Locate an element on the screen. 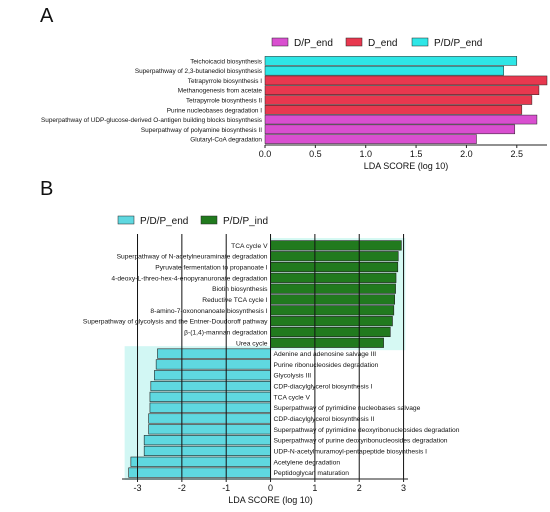  bar-label: Glycolysis III is located at coordinates (293, 376).